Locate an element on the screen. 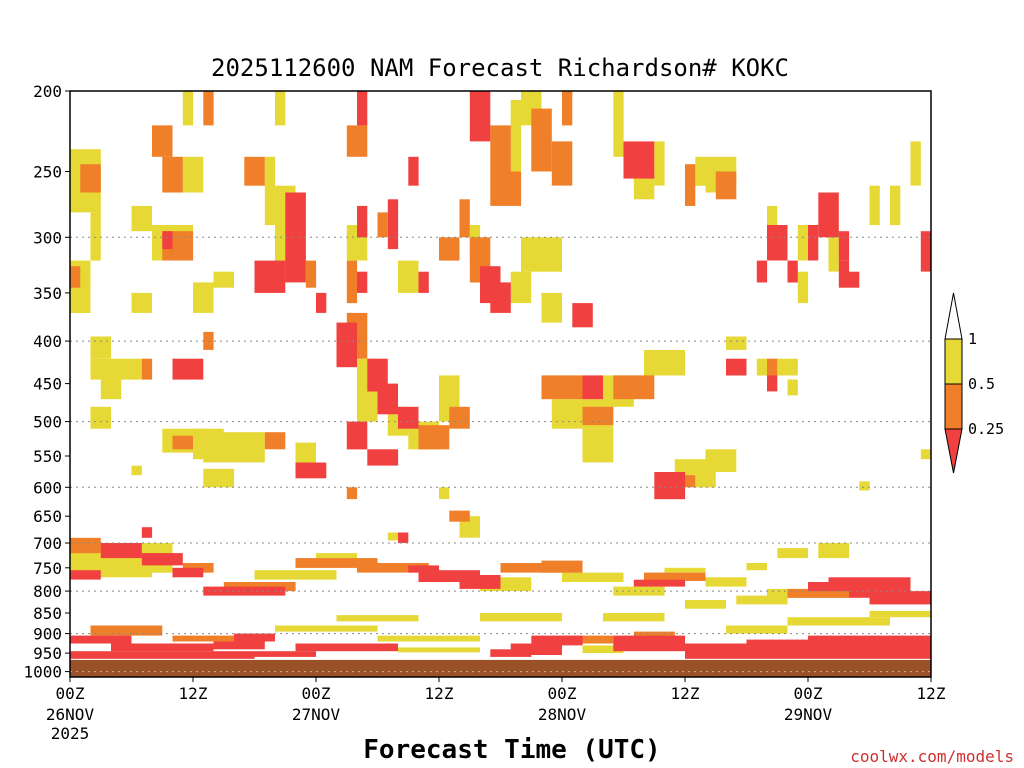 This screenshot has width=1024, height=768. y-tick-label: 800 is located at coordinates (47, 591).